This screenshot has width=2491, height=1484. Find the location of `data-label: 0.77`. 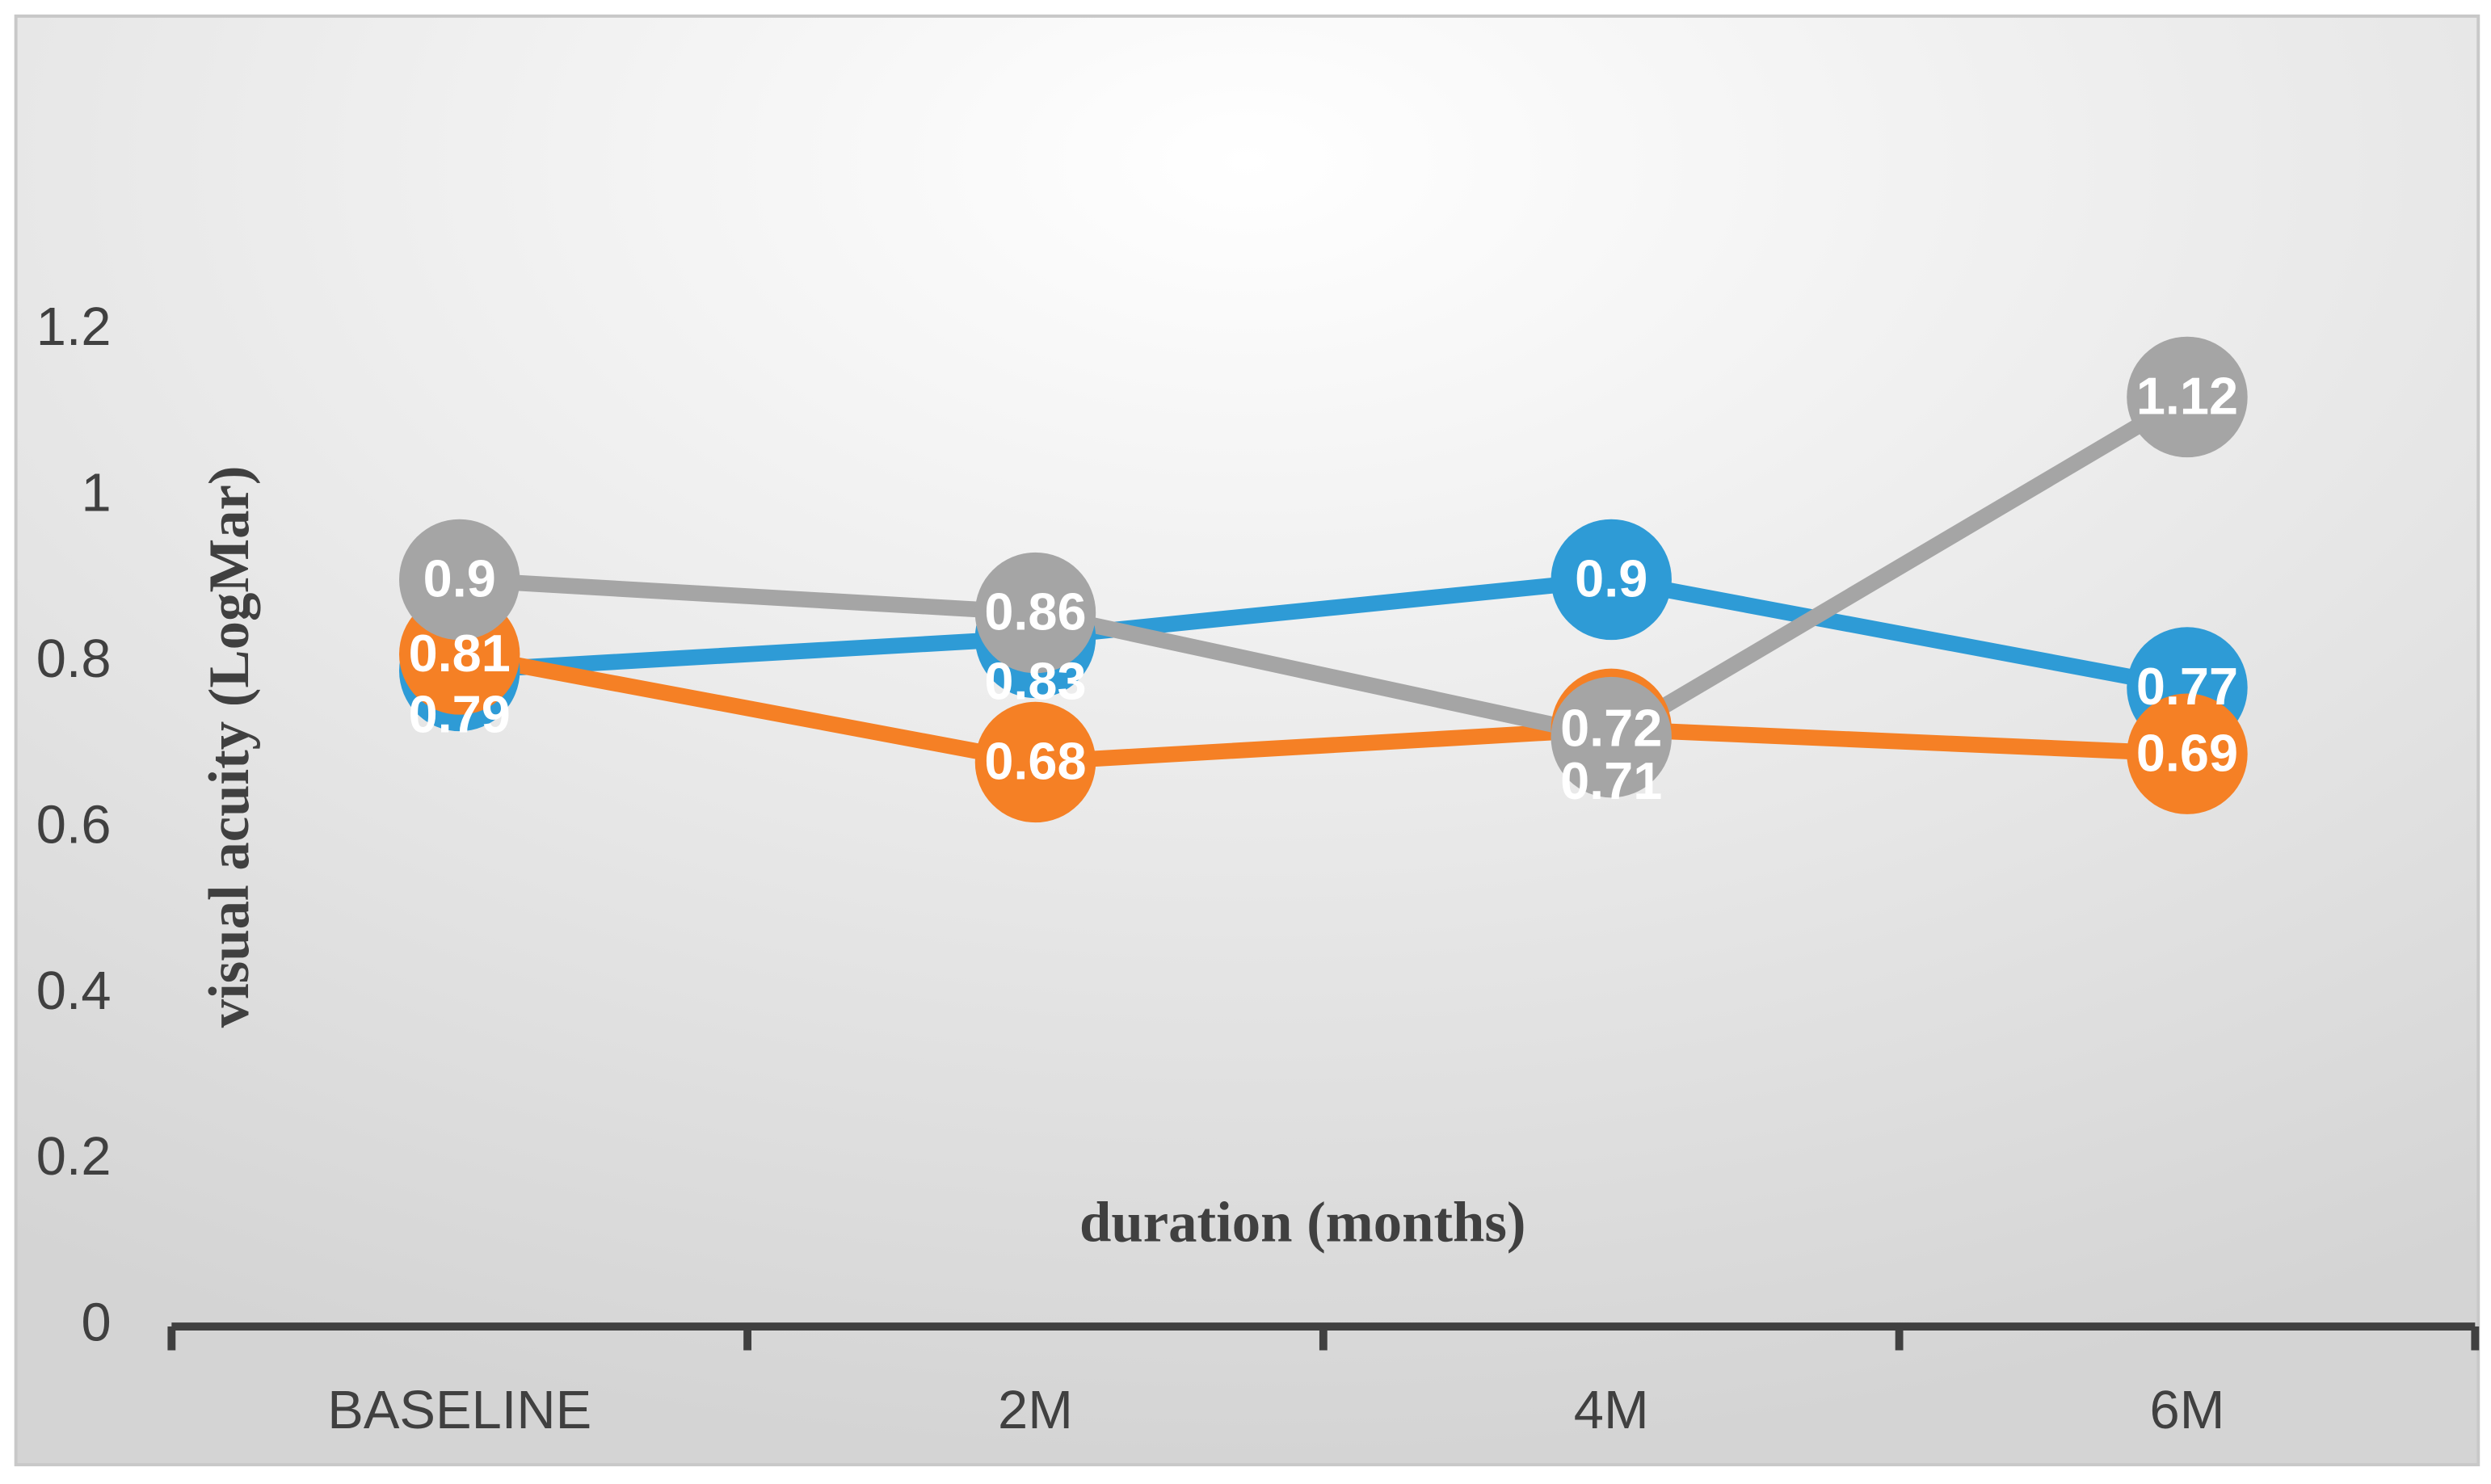

data-label: 0.77 is located at coordinates (2187, 686).